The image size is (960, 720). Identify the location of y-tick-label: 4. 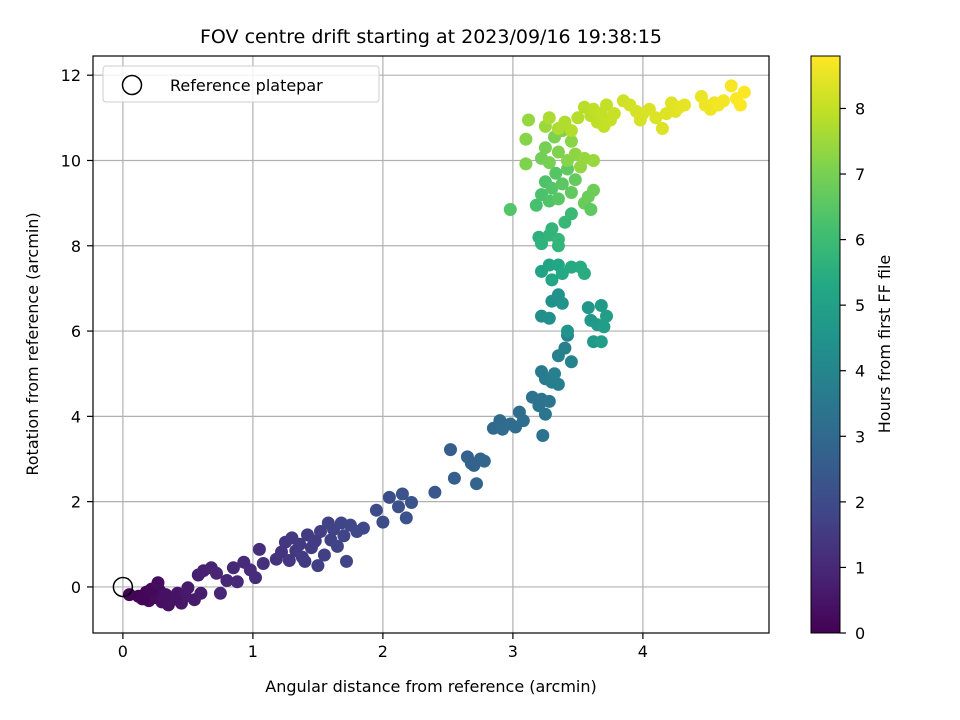
(76, 416).